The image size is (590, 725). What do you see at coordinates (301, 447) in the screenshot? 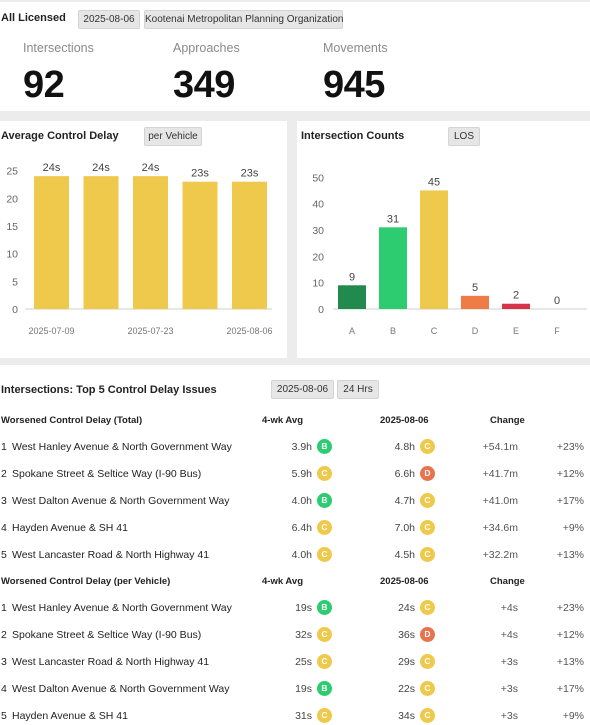
I see `avg-delay-value: 3.9h` at bounding box center [301, 447].